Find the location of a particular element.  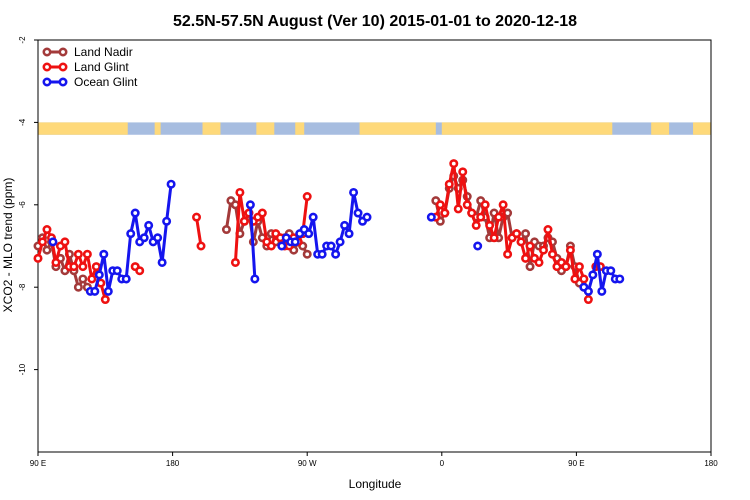

legend-label: Ocean Glint is located at coordinates (106, 82).